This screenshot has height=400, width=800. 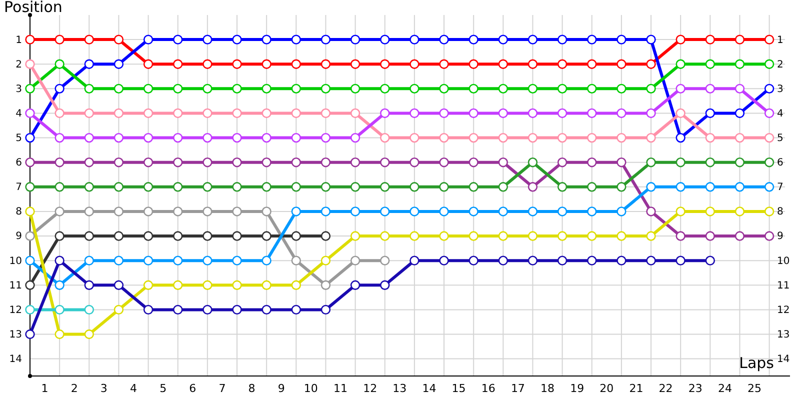 What do you see at coordinates (370, 388) in the screenshot?
I see `x-tick-label: 12` at bounding box center [370, 388].